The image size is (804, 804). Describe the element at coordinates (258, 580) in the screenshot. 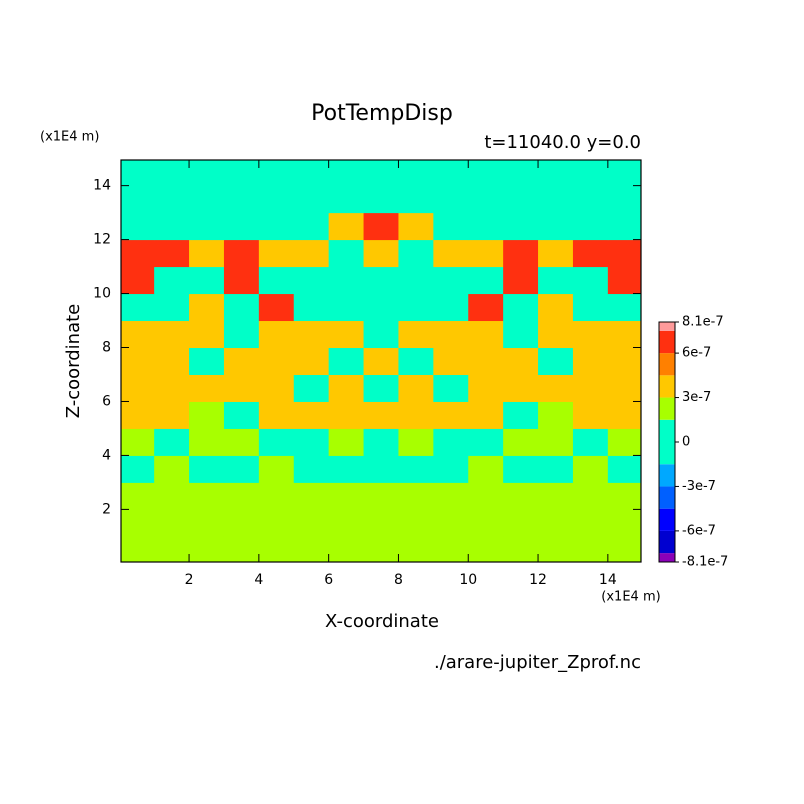

I see `x-tick-label: 4` at that location.